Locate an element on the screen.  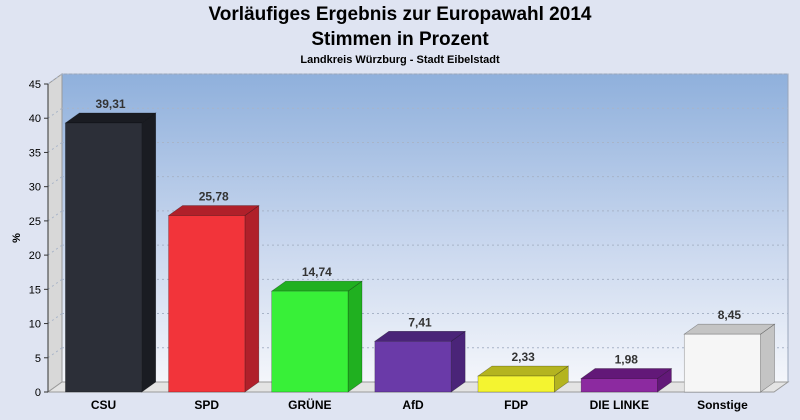
y-tick-label: 30 is located at coordinates (35, 188).